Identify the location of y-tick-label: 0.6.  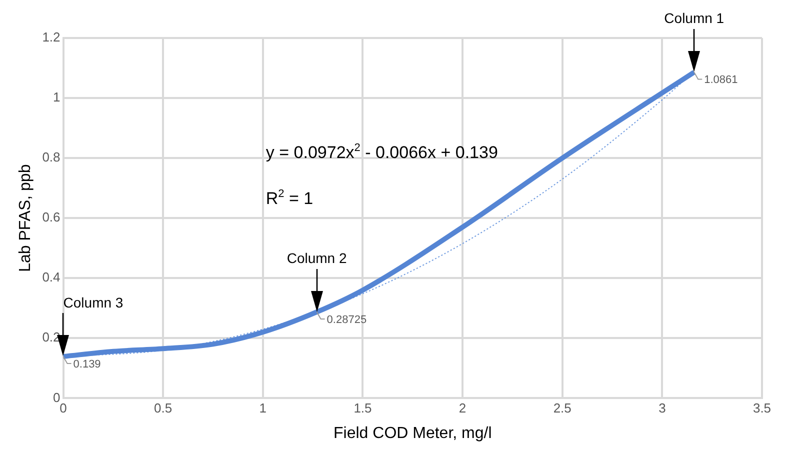
(51, 217).